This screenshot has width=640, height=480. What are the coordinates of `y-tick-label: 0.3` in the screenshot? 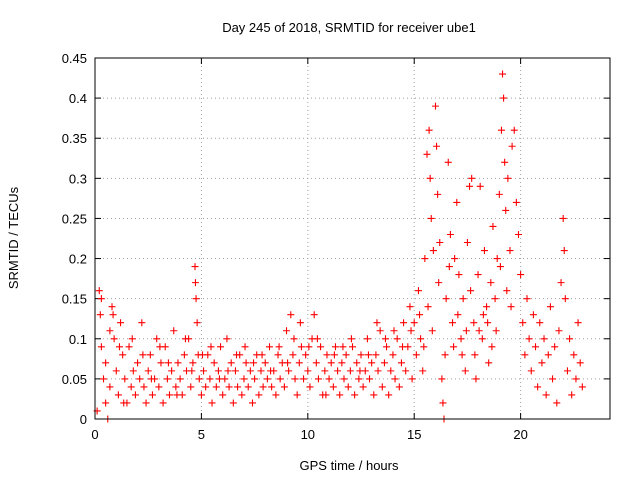 It's located at (78, 178).